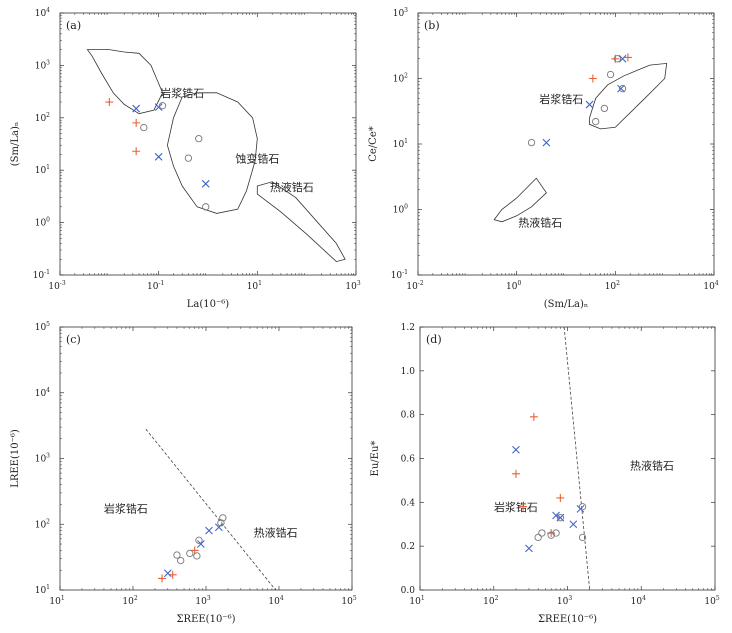 The height and width of the screenshot is (633, 732). What do you see at coordinates (205, 619) in the screenshot?
I see `x-axis-label: ΣREE(10⁻⁶)` at bounding box center [205, 619].